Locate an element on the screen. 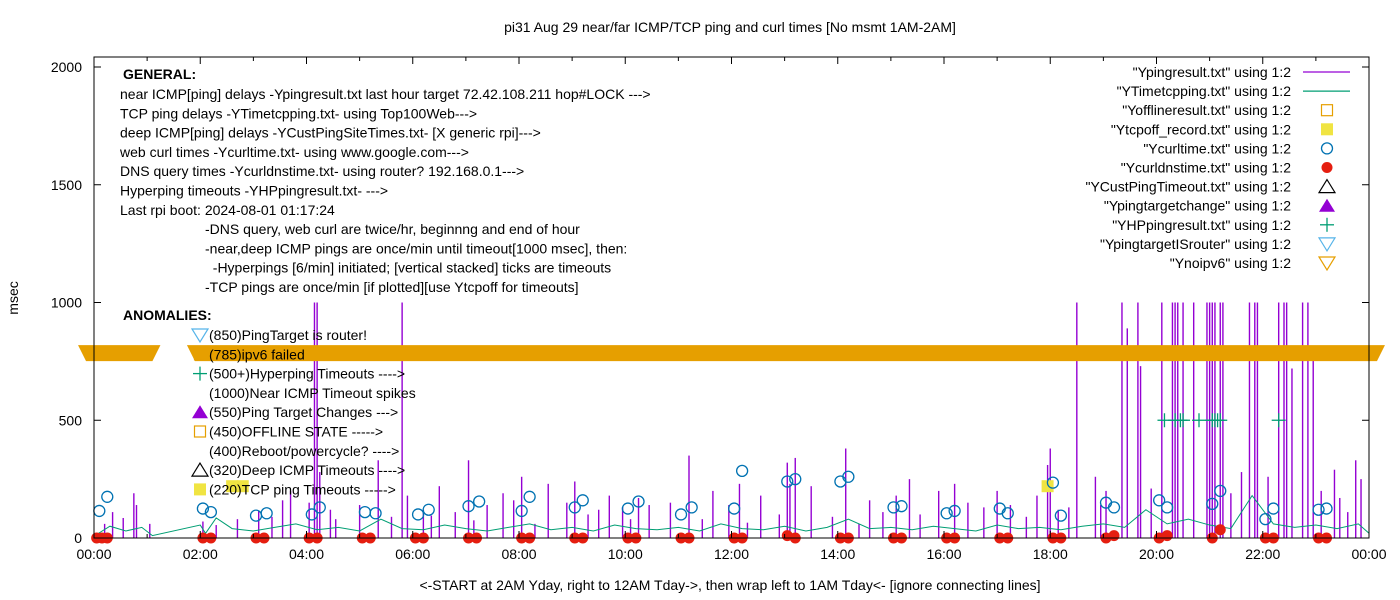  series-ynoipv6 is located at coordinates (731, 353).